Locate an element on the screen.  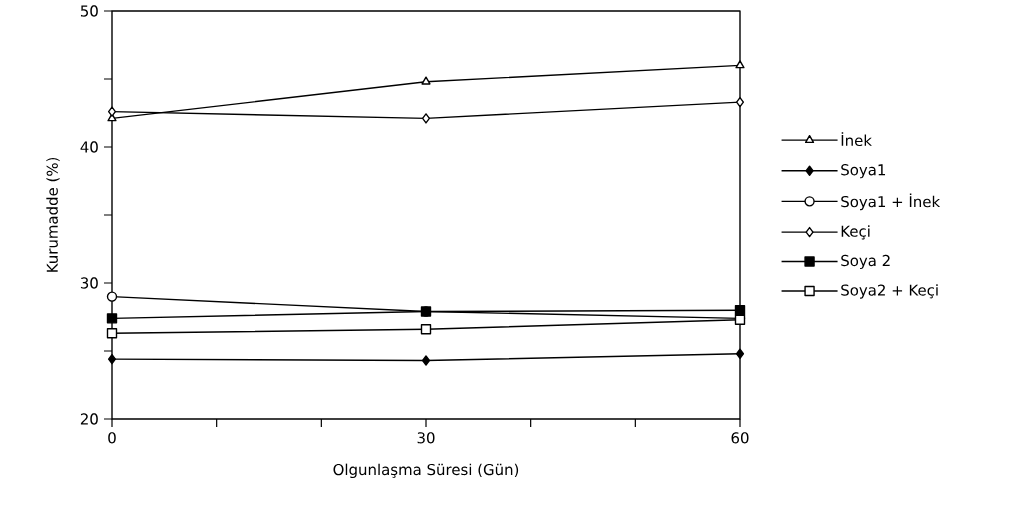
y-tick-label: 20 is located at coordinates (89, 419).